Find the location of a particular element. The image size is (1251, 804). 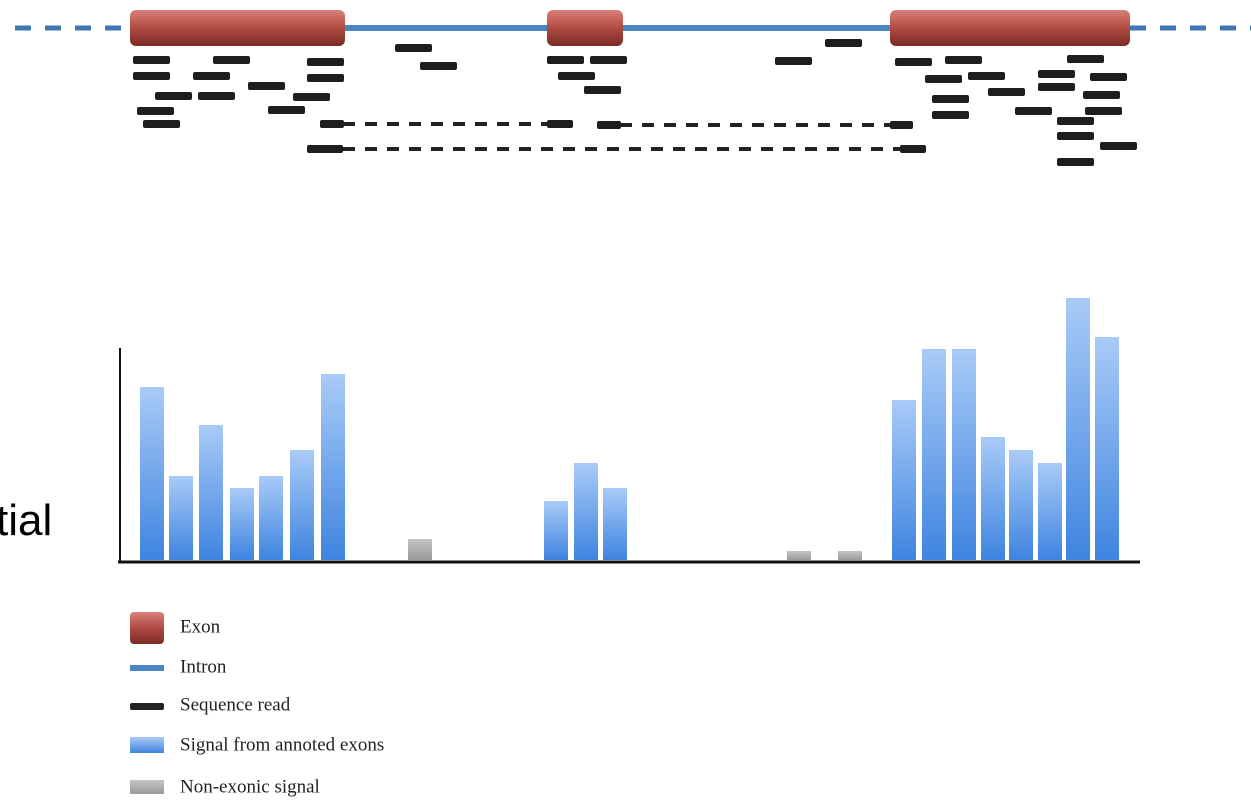

paired-reads is located at coordinates (621, 136).